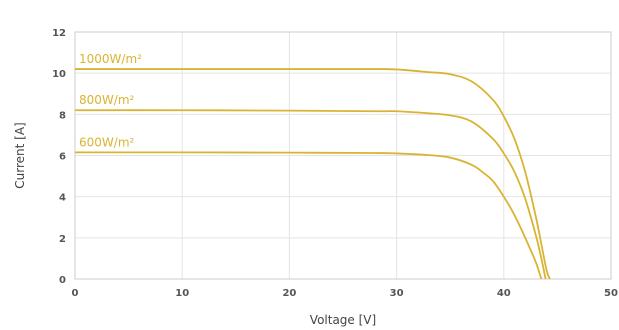 Image resolution: width=619 pixels, height=330 pixels. Describe the element at coordinates (110, 59) in the screenshot. I see `series-label: 1000W/m²` at that location.